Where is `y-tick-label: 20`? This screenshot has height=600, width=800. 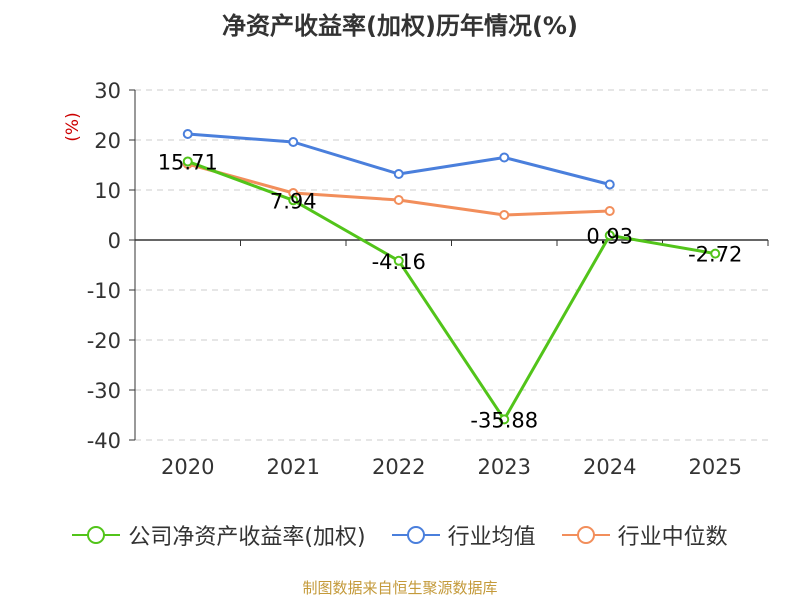 y-tick-label: 20 is located at coordinates (107, 141).